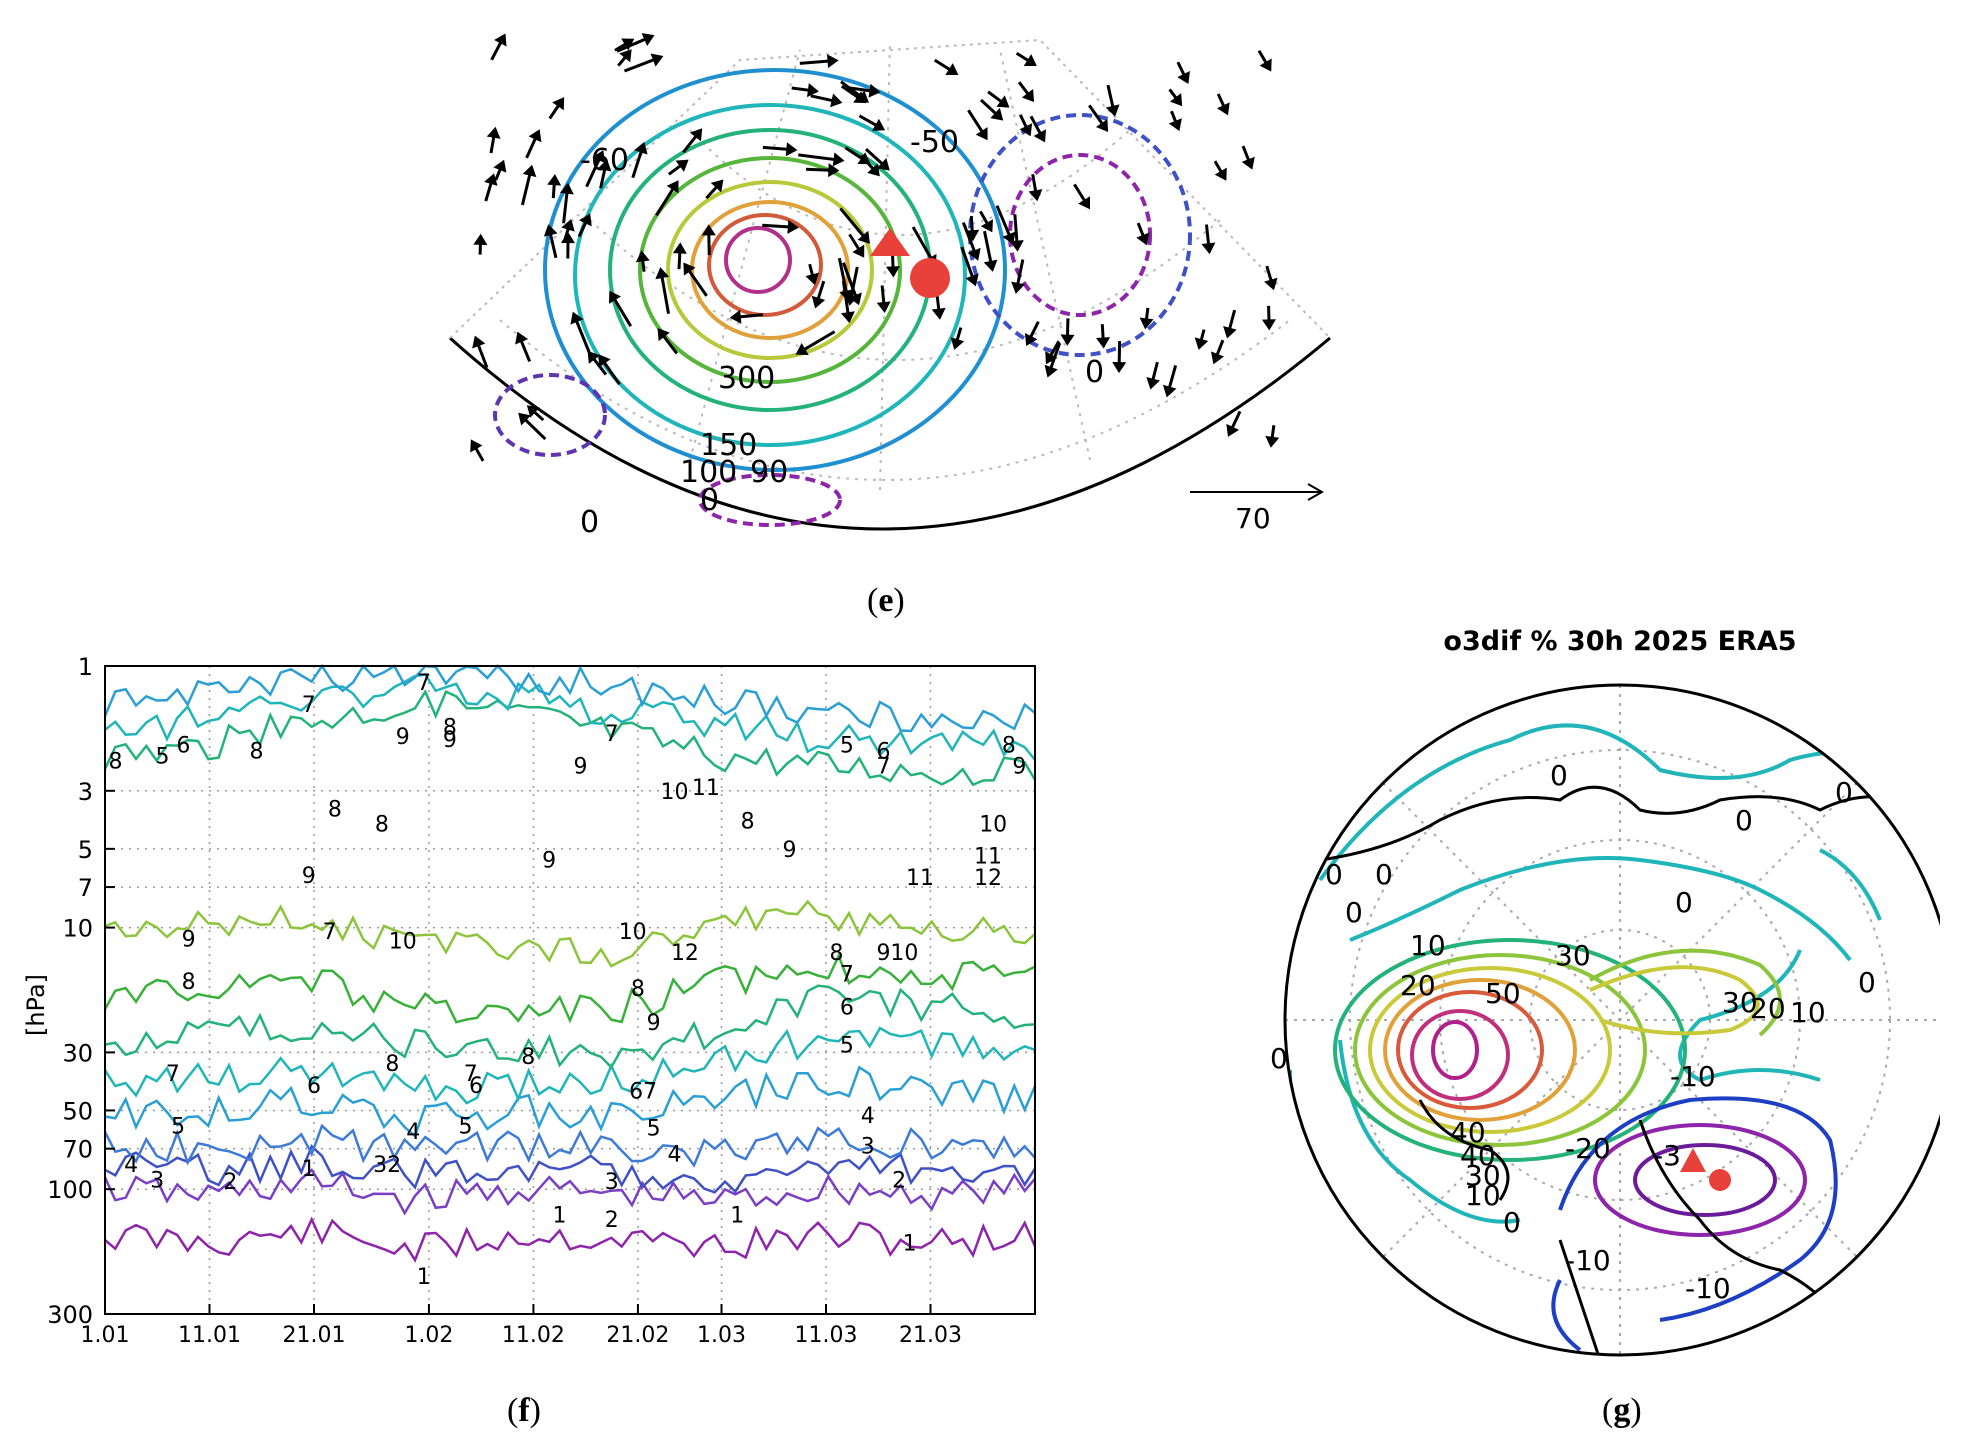 This screenshot has height=1449, width=1980. Describe the element at coordinates (524, 1410) in the screenshot. I see `caption-f: (f)` at that location.